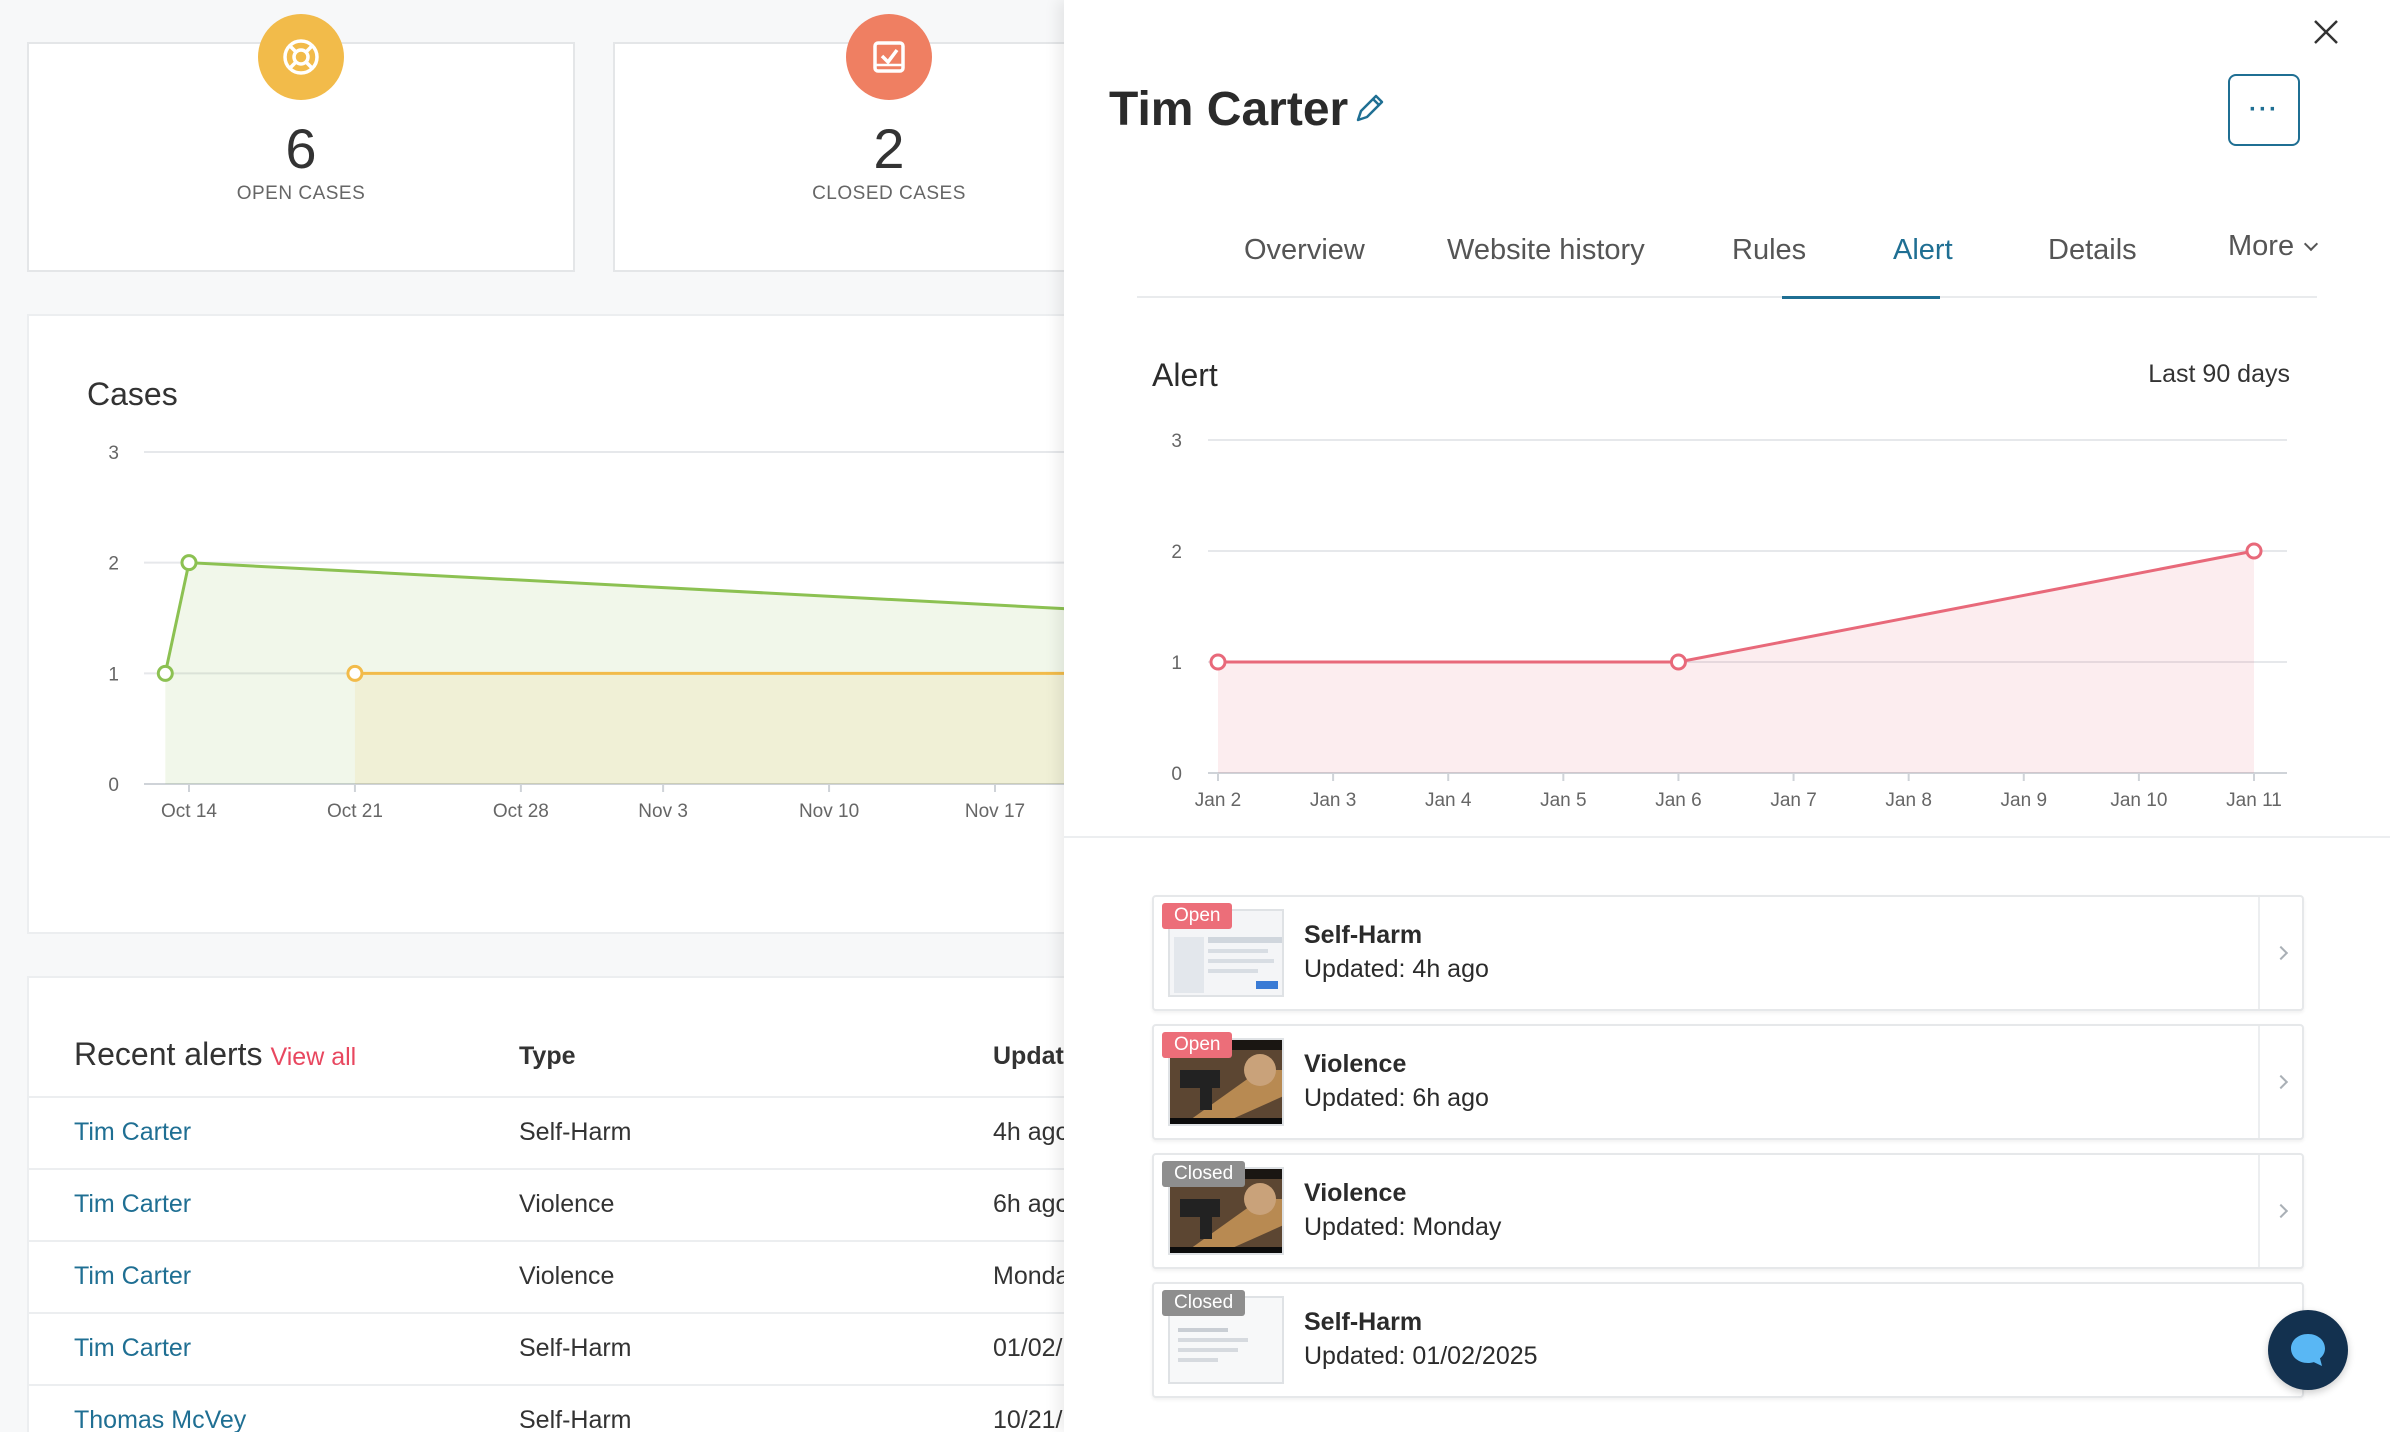  Describe the element at coordinates (1448, 800) in the screenshot. I see `x-tick-label: Jan 4` at that location.